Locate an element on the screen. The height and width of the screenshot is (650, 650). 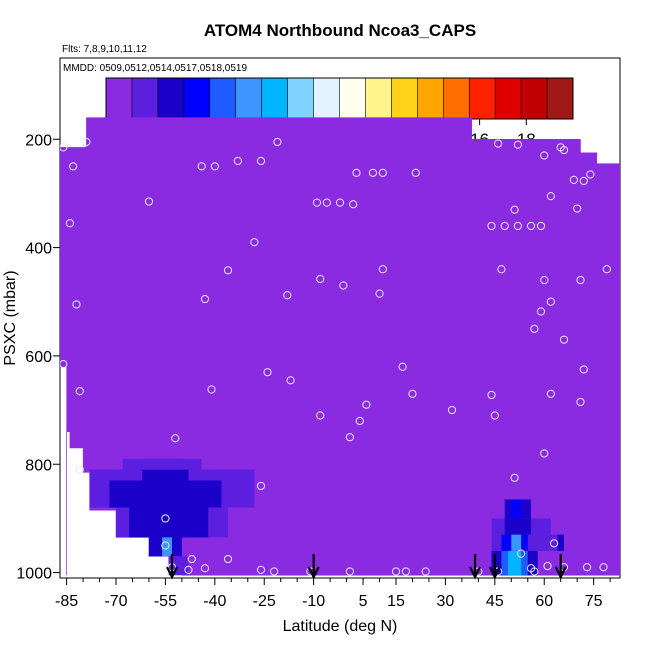
x-tick-label: 45 is located at coordinates (495, 601).